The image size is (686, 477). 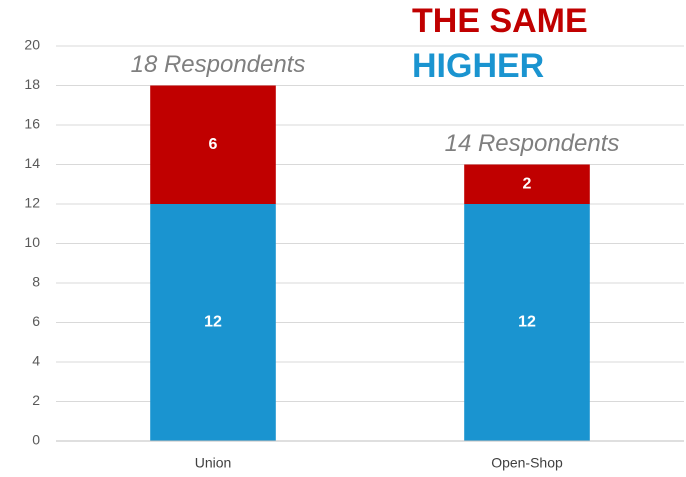 What do you see at coordinates (36, 361) in the screenshot?
I see `y-tick-label: 4` at bounding box center [36, 361].